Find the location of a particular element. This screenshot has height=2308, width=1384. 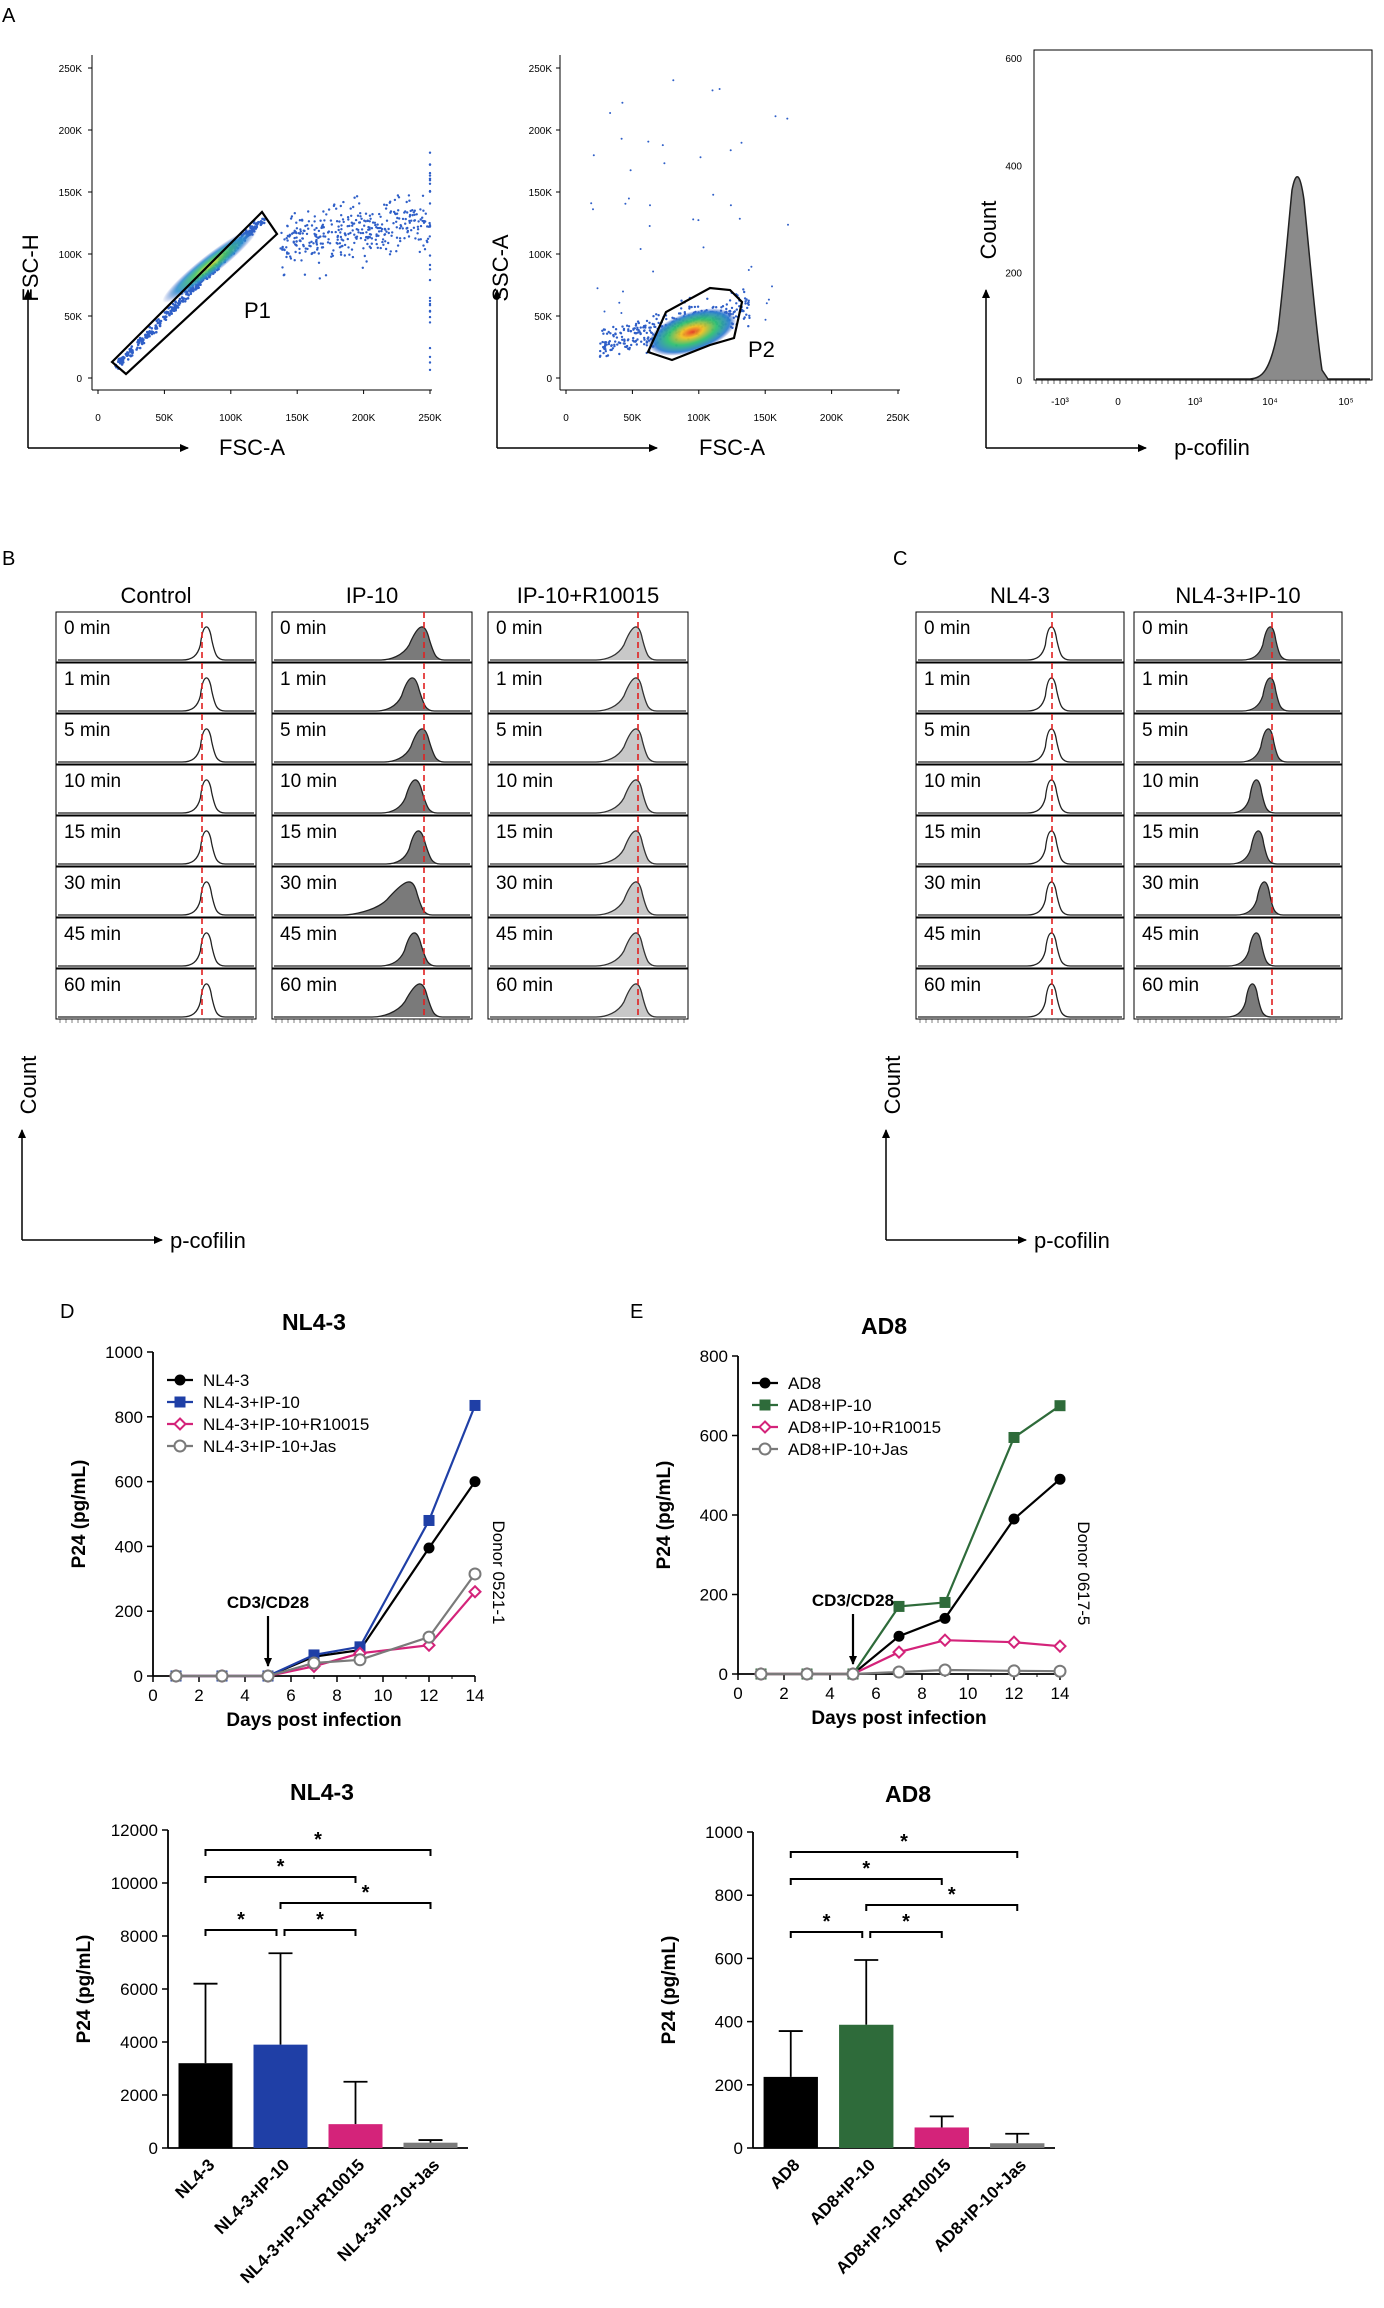

y-tick-label: 200 is located at coordinates (729, 2085).